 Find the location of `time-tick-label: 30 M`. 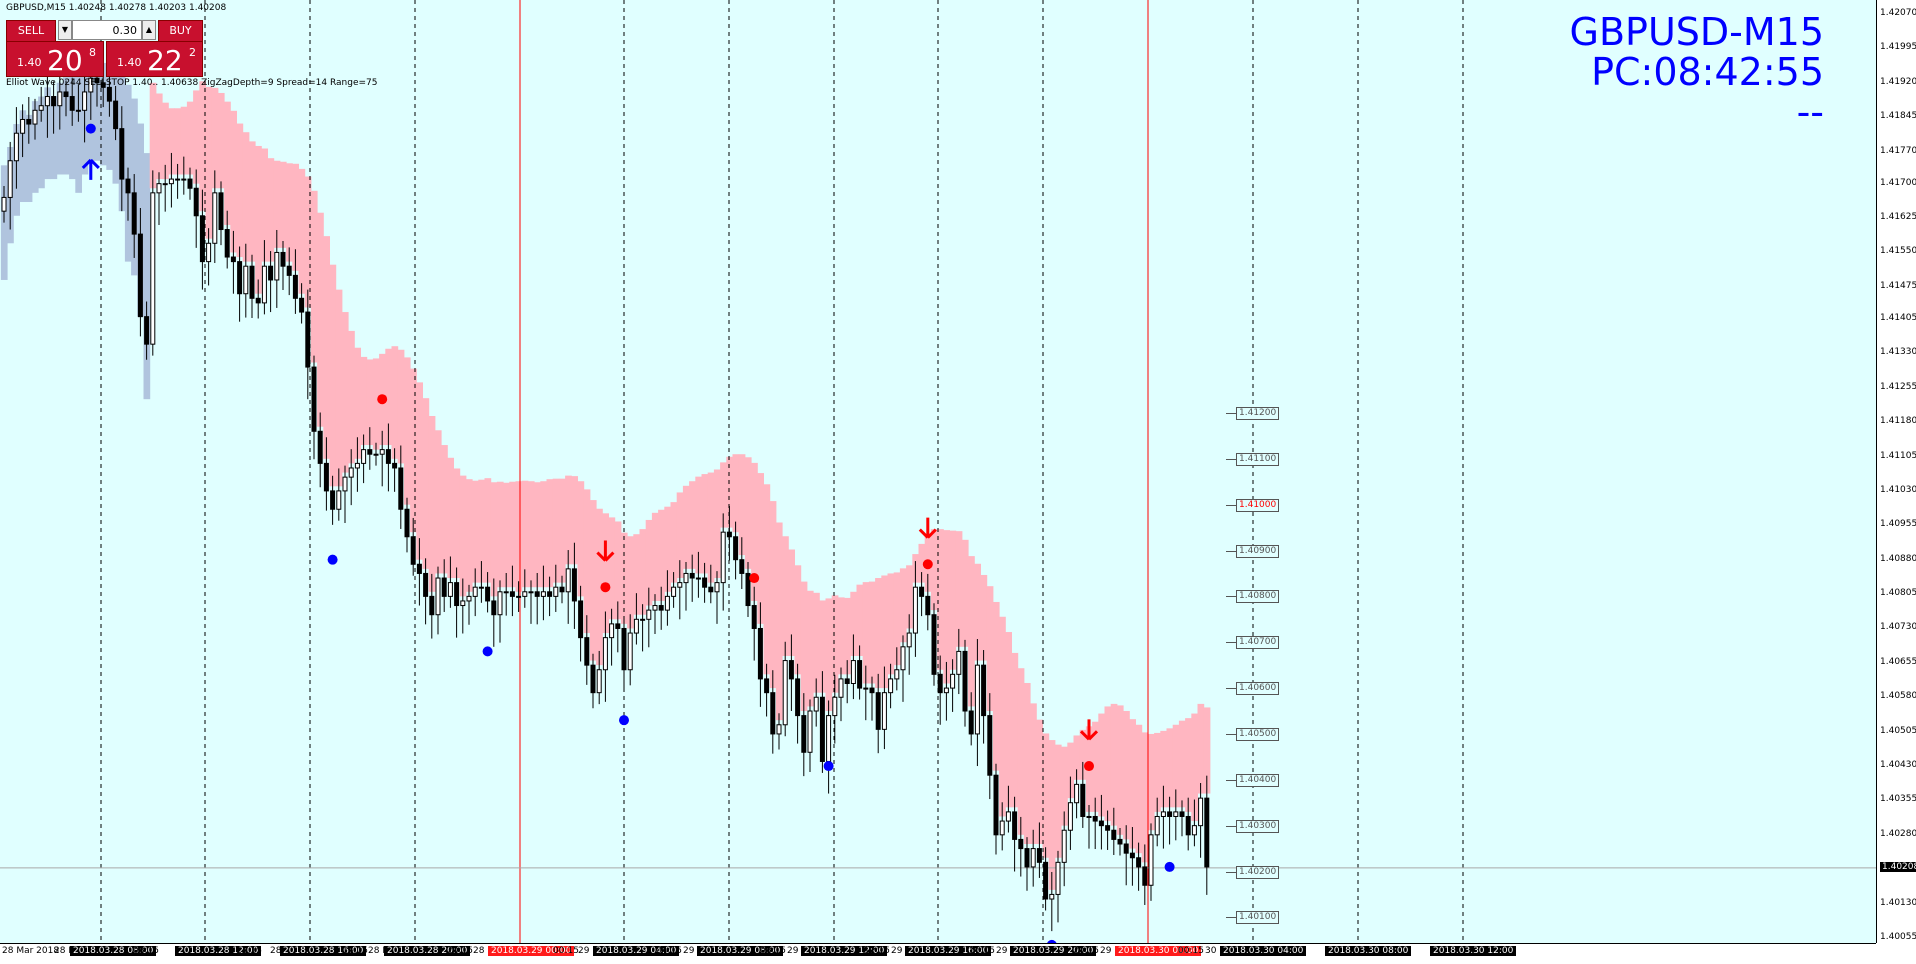

time-tick-label: 30 M is located at coordinates (1216, 951).